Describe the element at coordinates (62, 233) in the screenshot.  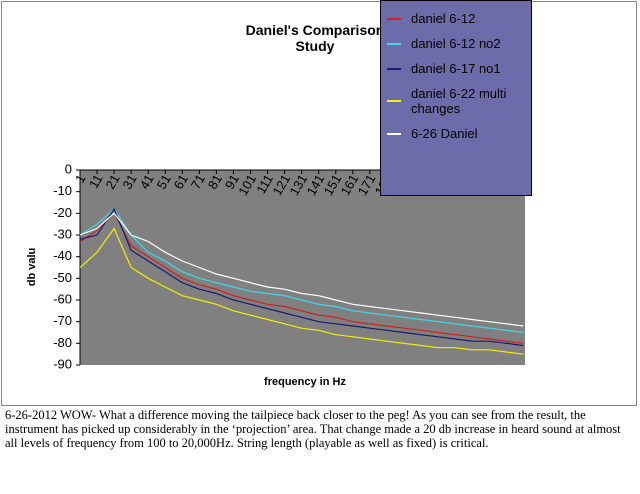
I see `y-tick-label: -30` at that location.